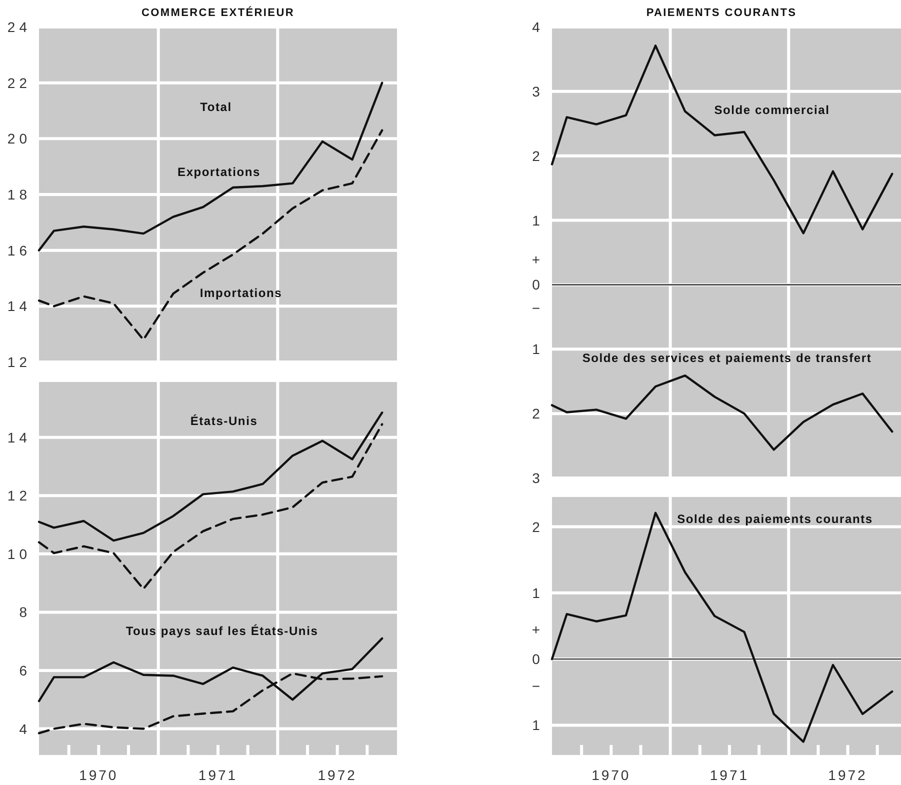  What do you see at coordinates (19, 82) in the screenshot?
I see `y-tick-label: 22` at bounding box center [19, 82].